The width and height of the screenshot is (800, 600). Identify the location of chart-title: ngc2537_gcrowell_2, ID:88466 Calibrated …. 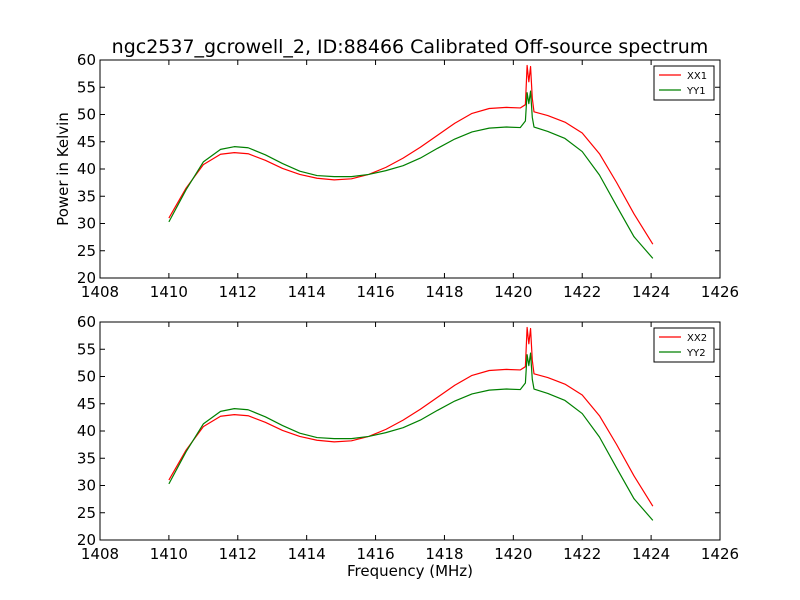
(410, 47).